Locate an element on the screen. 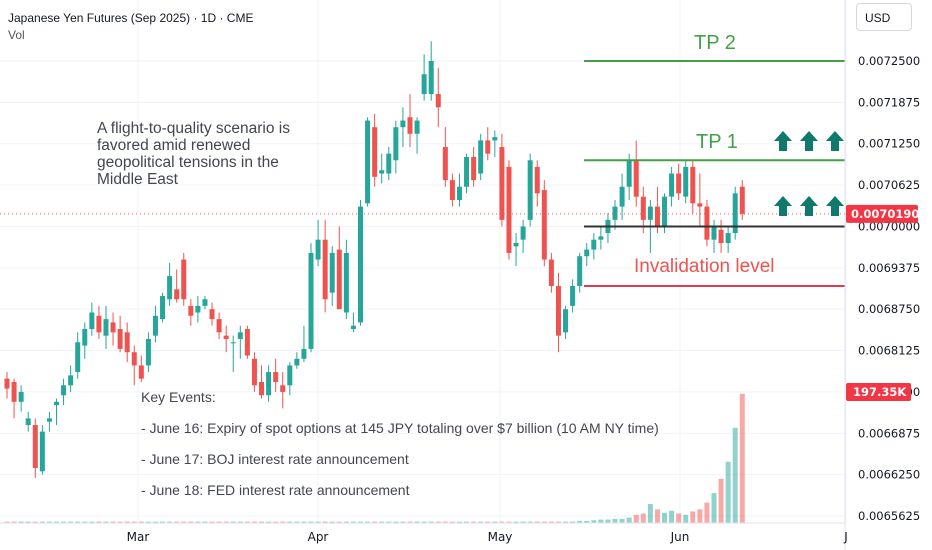 This screenshot has height=550, width=932. volume-label: Vol is located at coordinates (16, 35).